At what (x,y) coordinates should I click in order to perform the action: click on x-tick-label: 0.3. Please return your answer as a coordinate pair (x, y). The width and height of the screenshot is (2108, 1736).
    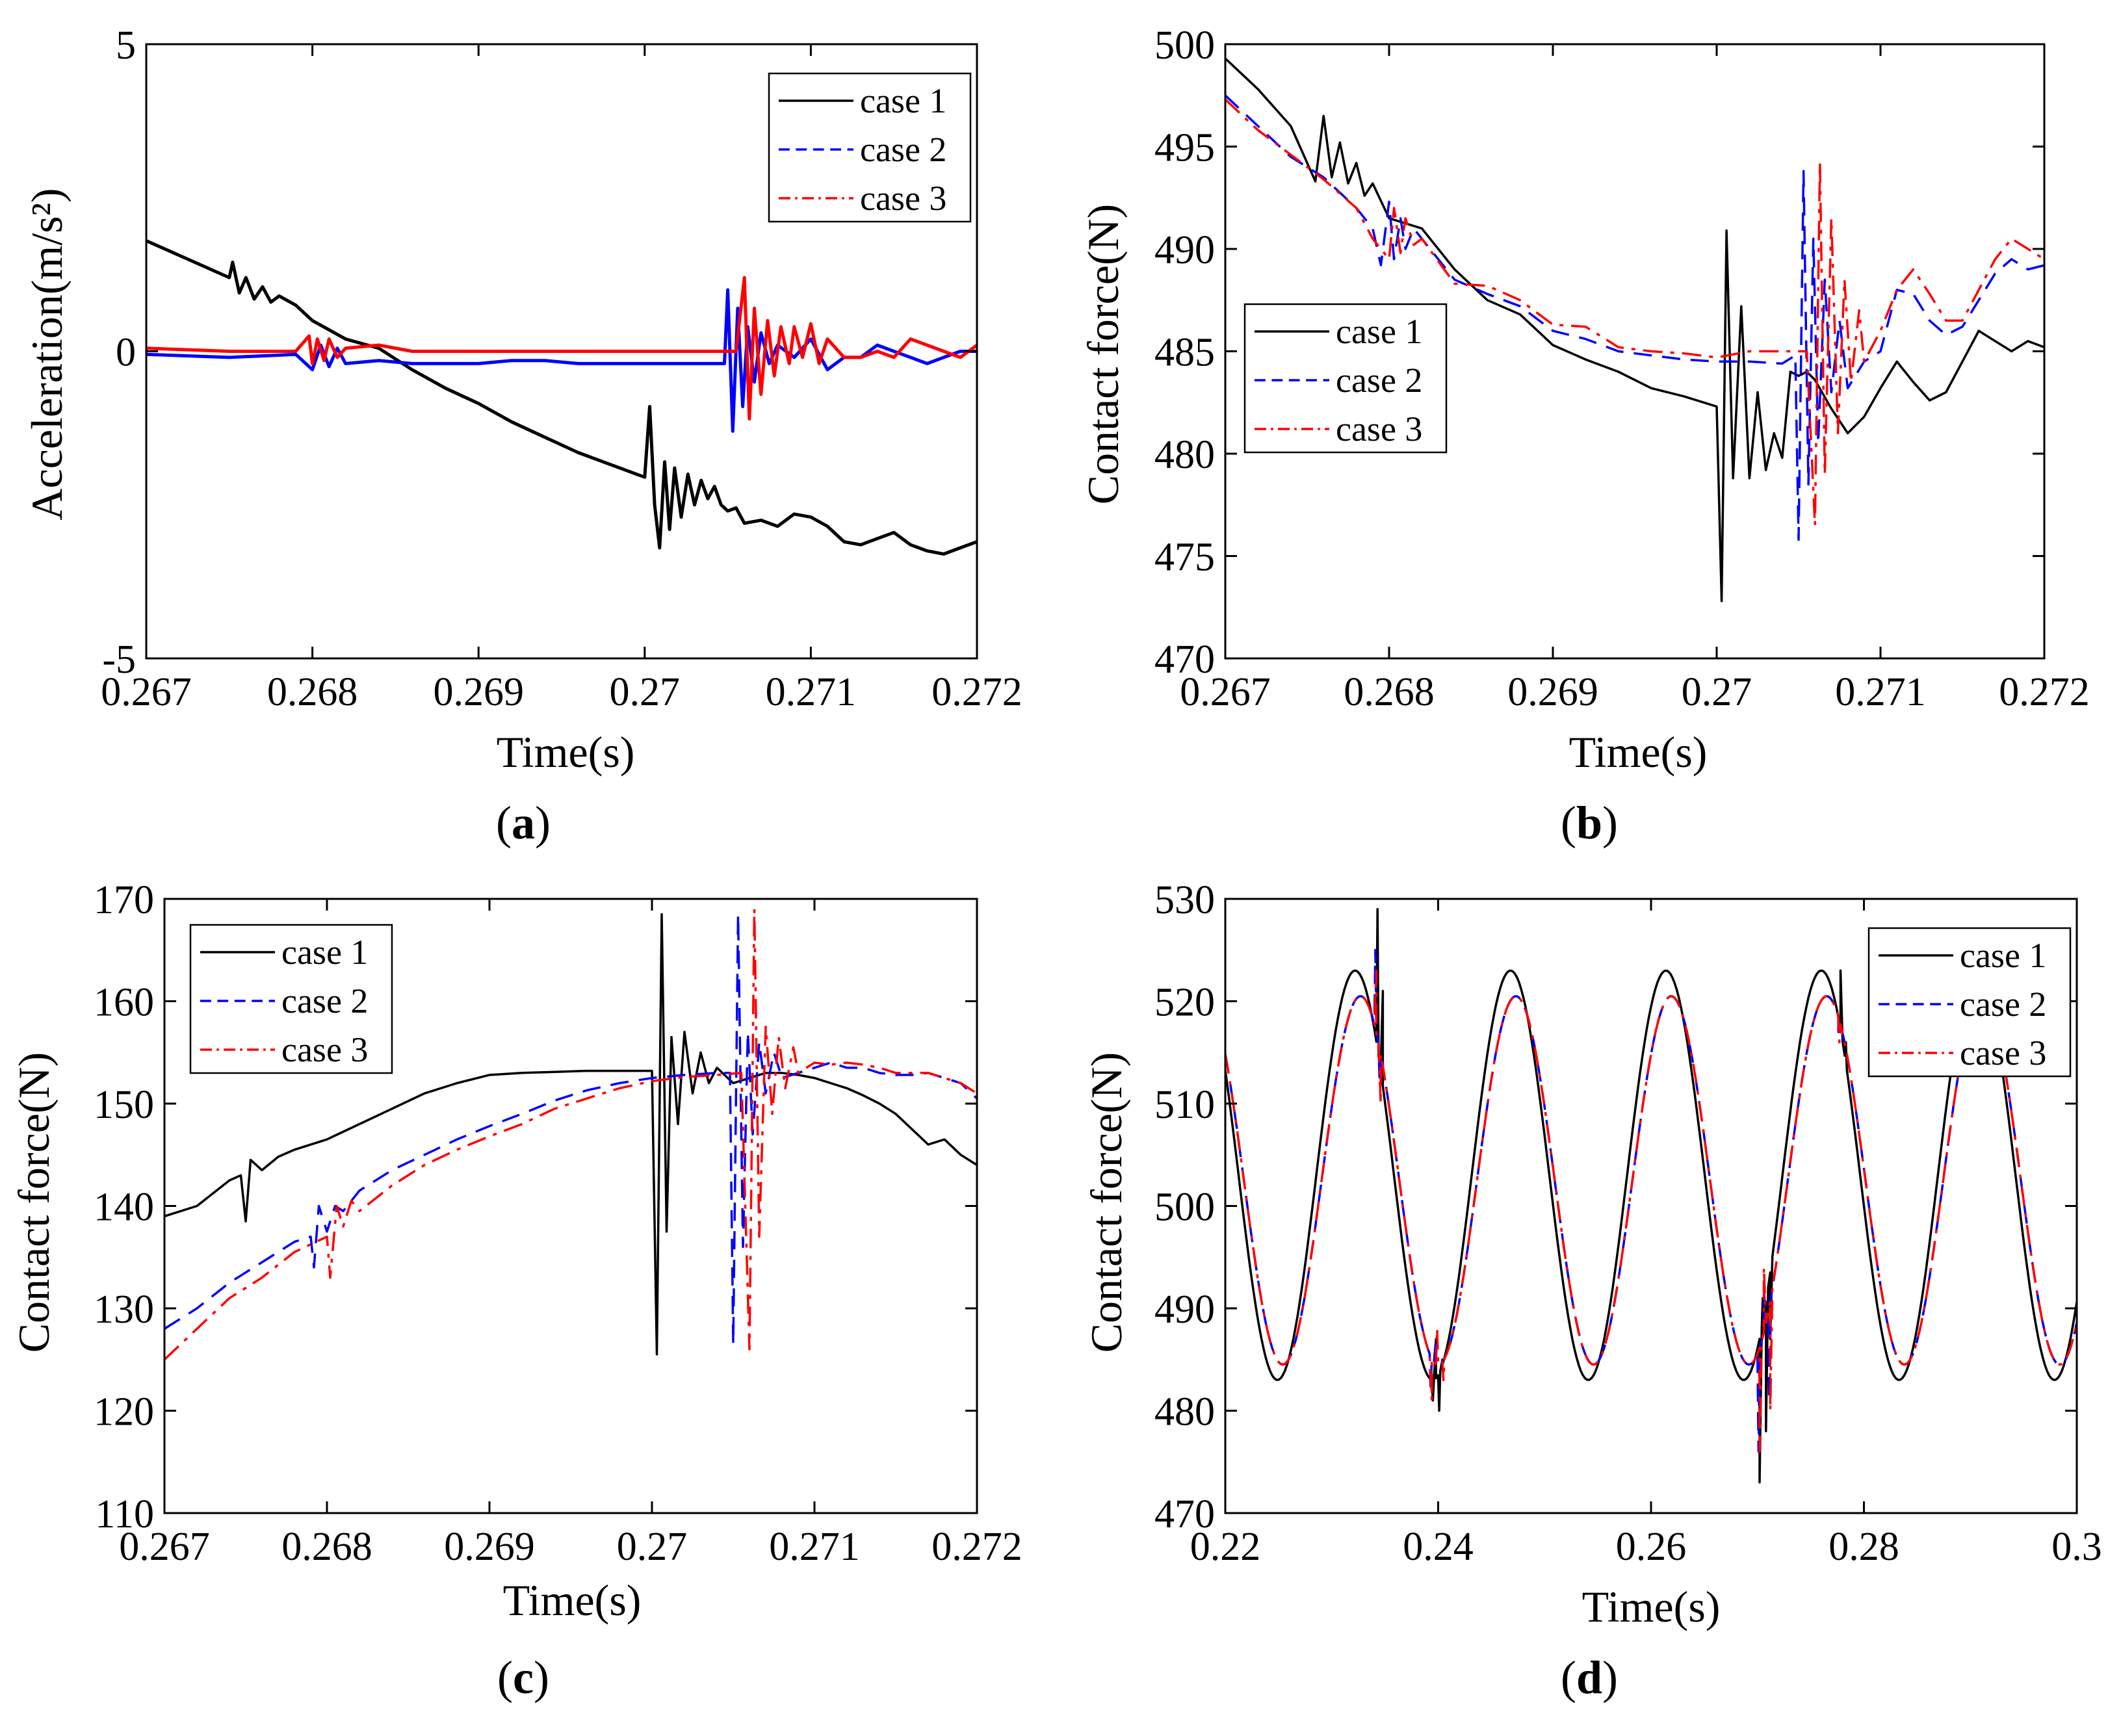
    Looking at the image, I should click on (2076, 1547).